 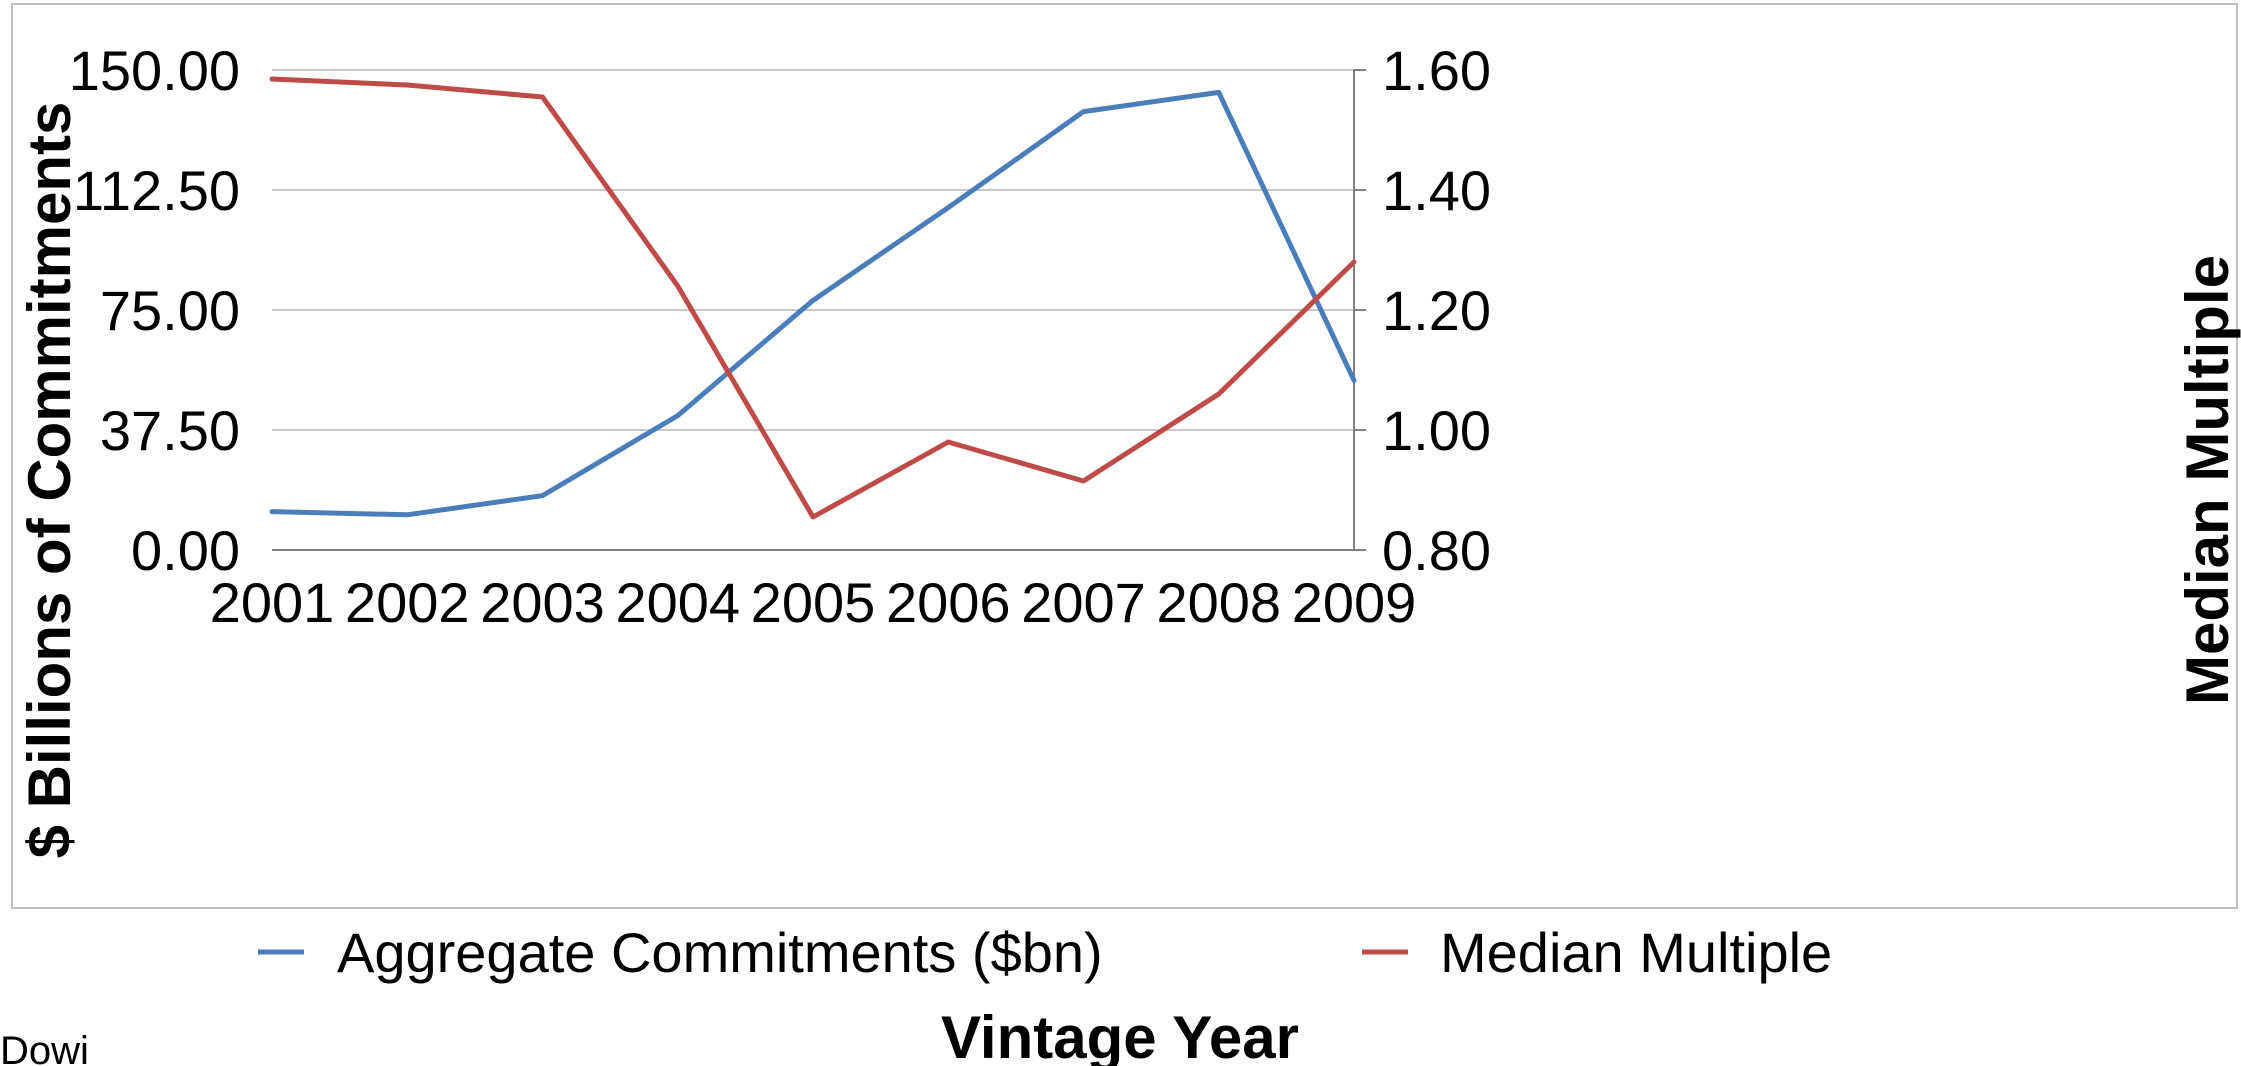 I want to click on left-axis-tick-label: 150.00, so click(x=154, y=70).